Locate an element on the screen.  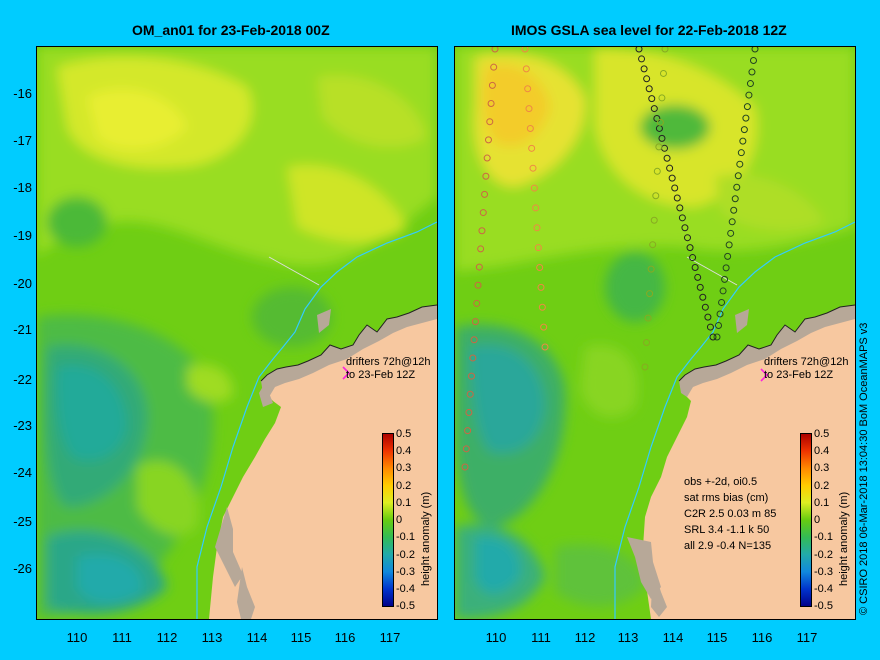
lat-tick: -21 is located at coordinates (22, 329).